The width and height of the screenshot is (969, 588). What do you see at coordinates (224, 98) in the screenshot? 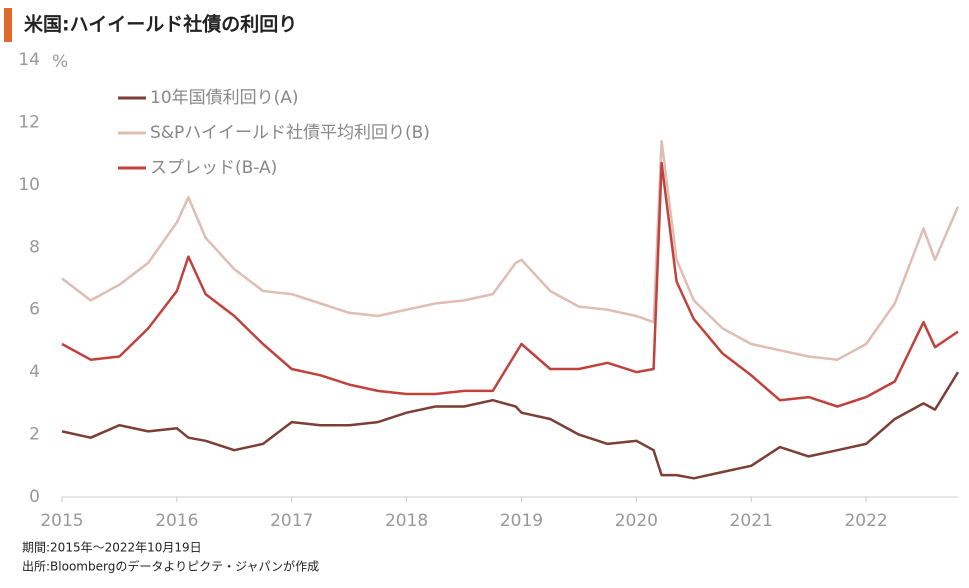
I see `legend-label: 10年国債利回り(A)` at bounding box center [224, 98].